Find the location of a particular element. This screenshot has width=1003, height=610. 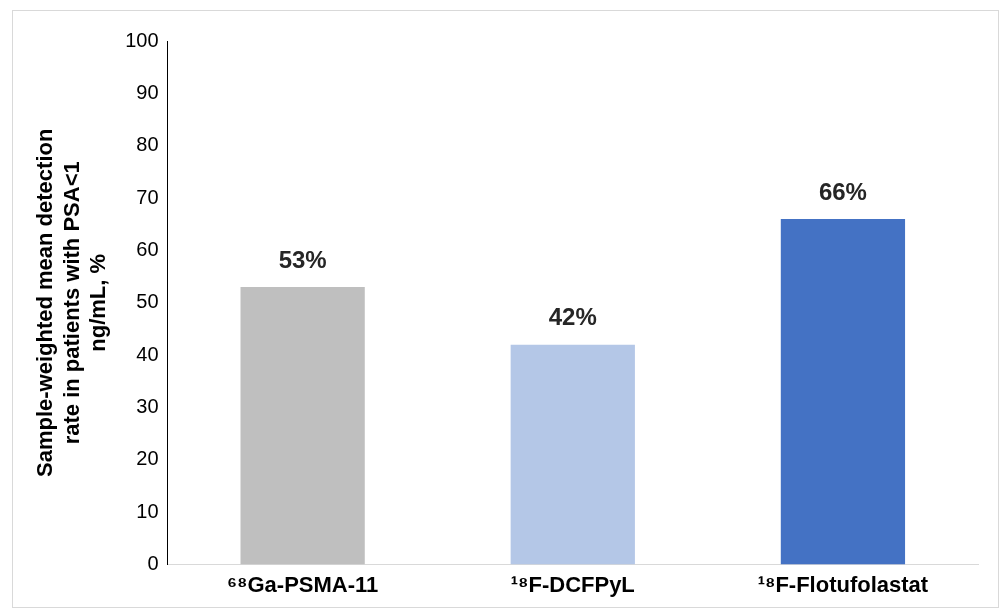

data-label: 53% is located at coordinates (302, 259).